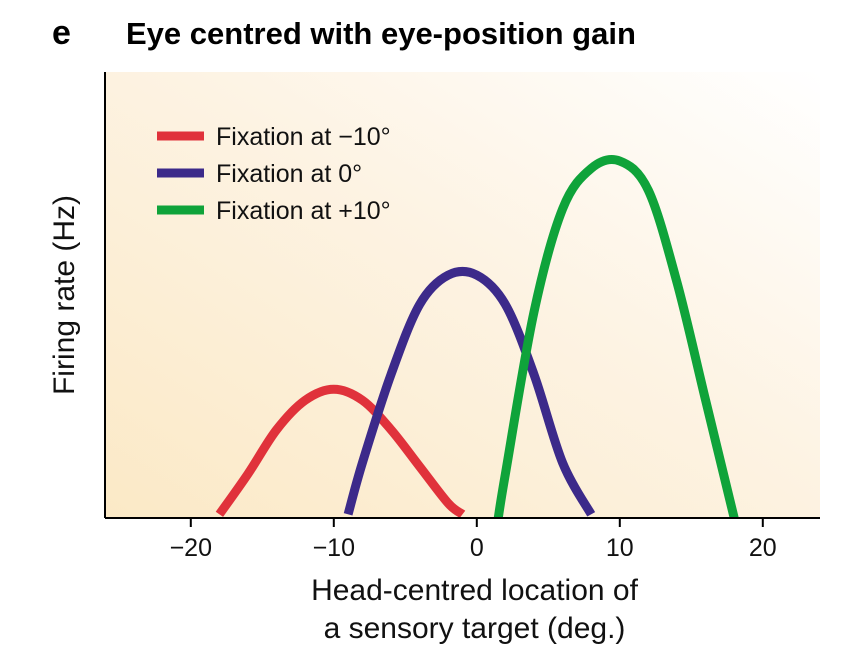  I want to click on legend-label: Fixation at −10°, so click(303, 137).